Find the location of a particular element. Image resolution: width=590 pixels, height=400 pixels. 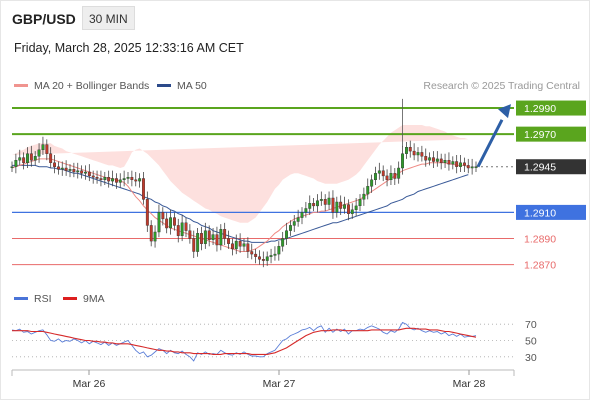

level-label-1.2970: 1.2970 is located at coordinates (540, 135).